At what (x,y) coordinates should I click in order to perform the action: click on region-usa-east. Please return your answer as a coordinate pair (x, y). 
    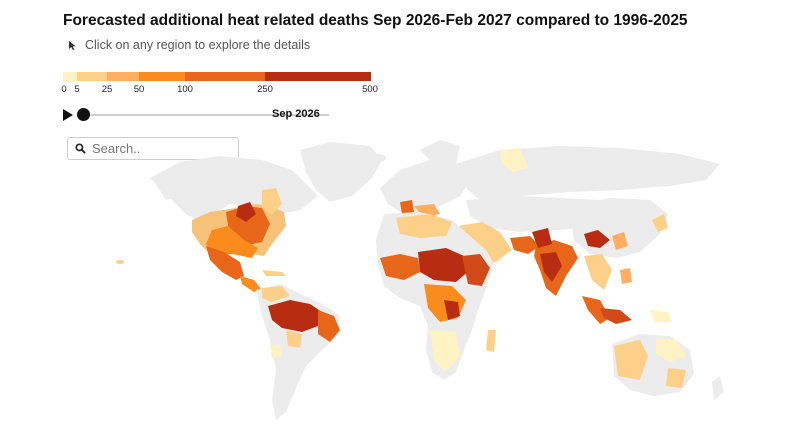
    Looking at the image, I should click on (272, 201).